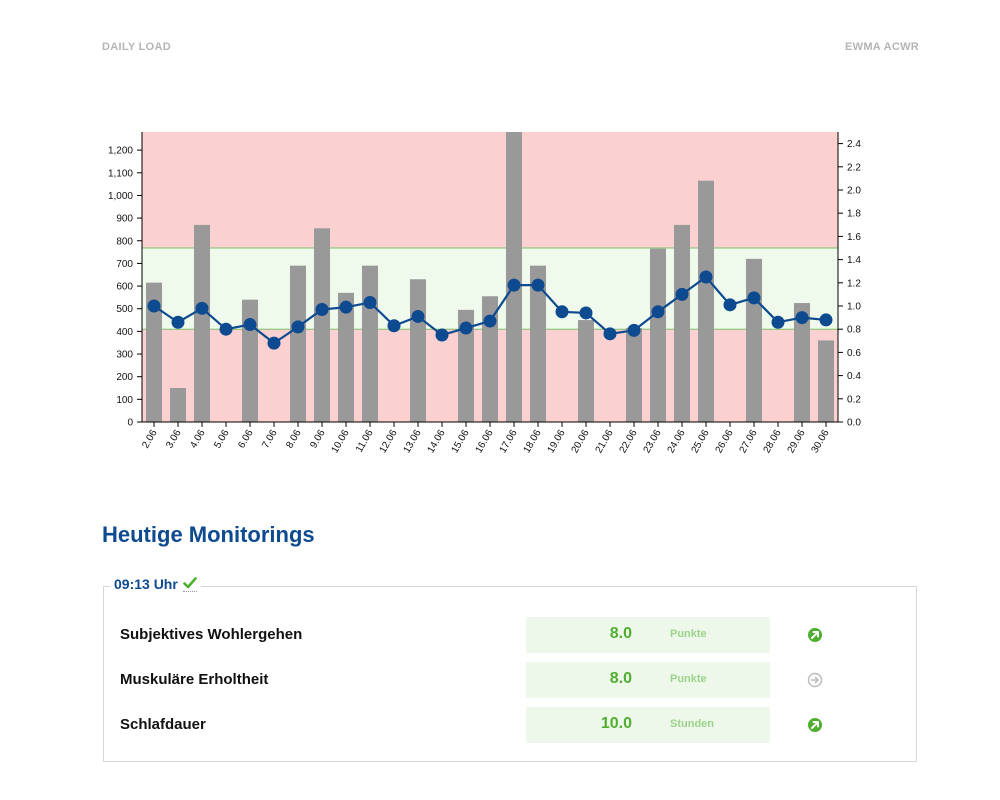 The image size is (1000, 800). I want to click on x-tick-label: 14.06, so click(437, 442).